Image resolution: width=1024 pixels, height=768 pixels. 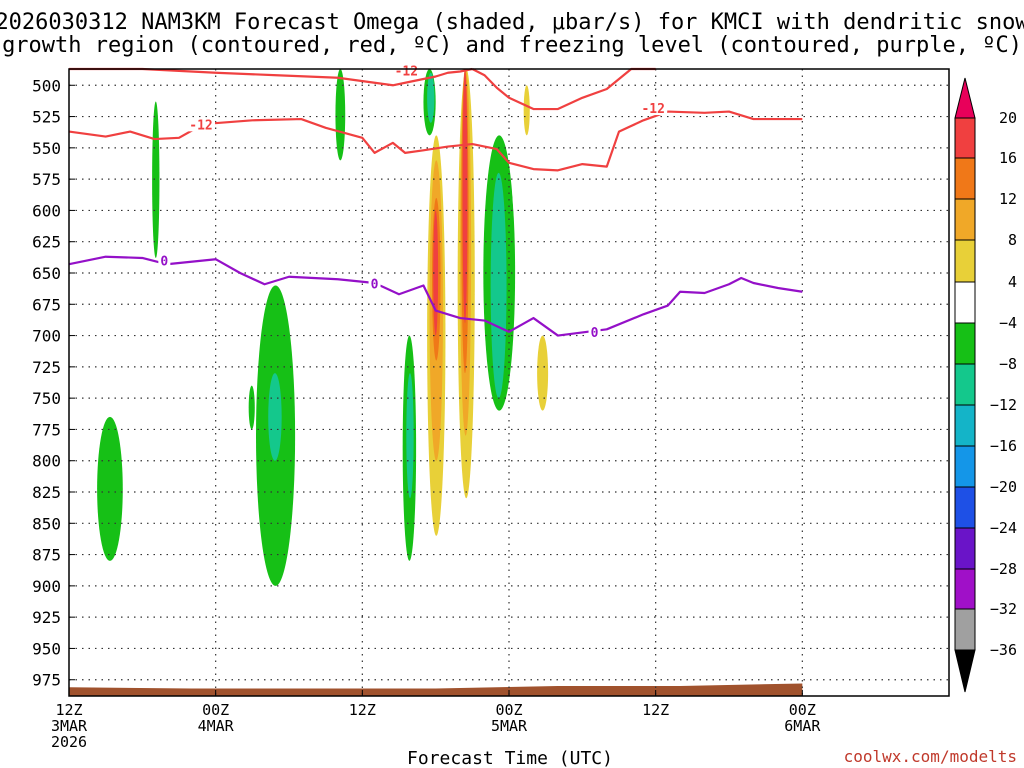 What do you see at coordinates (1003, 650) in the screenshot?
I see `colorbar-label-13: −36` at bounding box center [1003, 650].